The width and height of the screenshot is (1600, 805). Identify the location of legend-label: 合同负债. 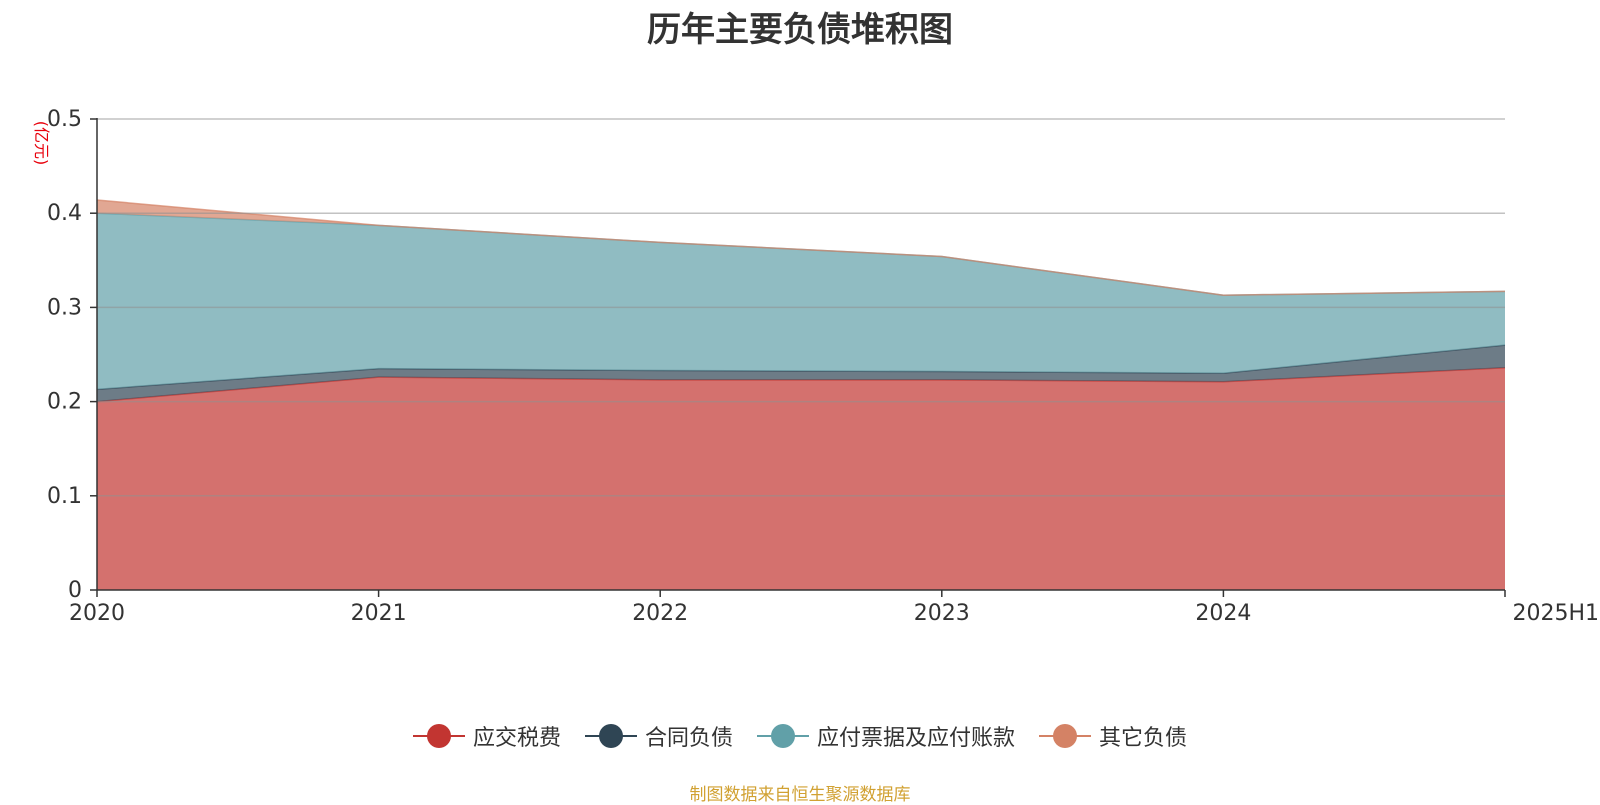
(688, 738).